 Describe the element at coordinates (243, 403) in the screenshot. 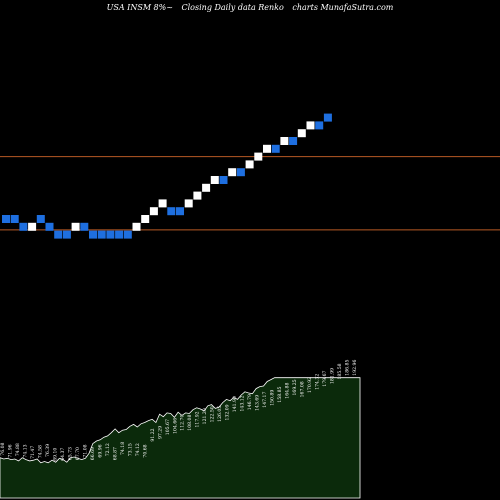

I see `volume-label: 143.12` at that location.